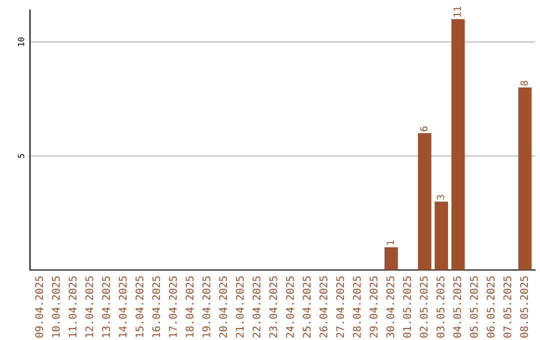 This screenshot has height=340, width=540. Describe the element at coordinates (457, 11) in the screenshot. I see `data-label: 11` at that location.